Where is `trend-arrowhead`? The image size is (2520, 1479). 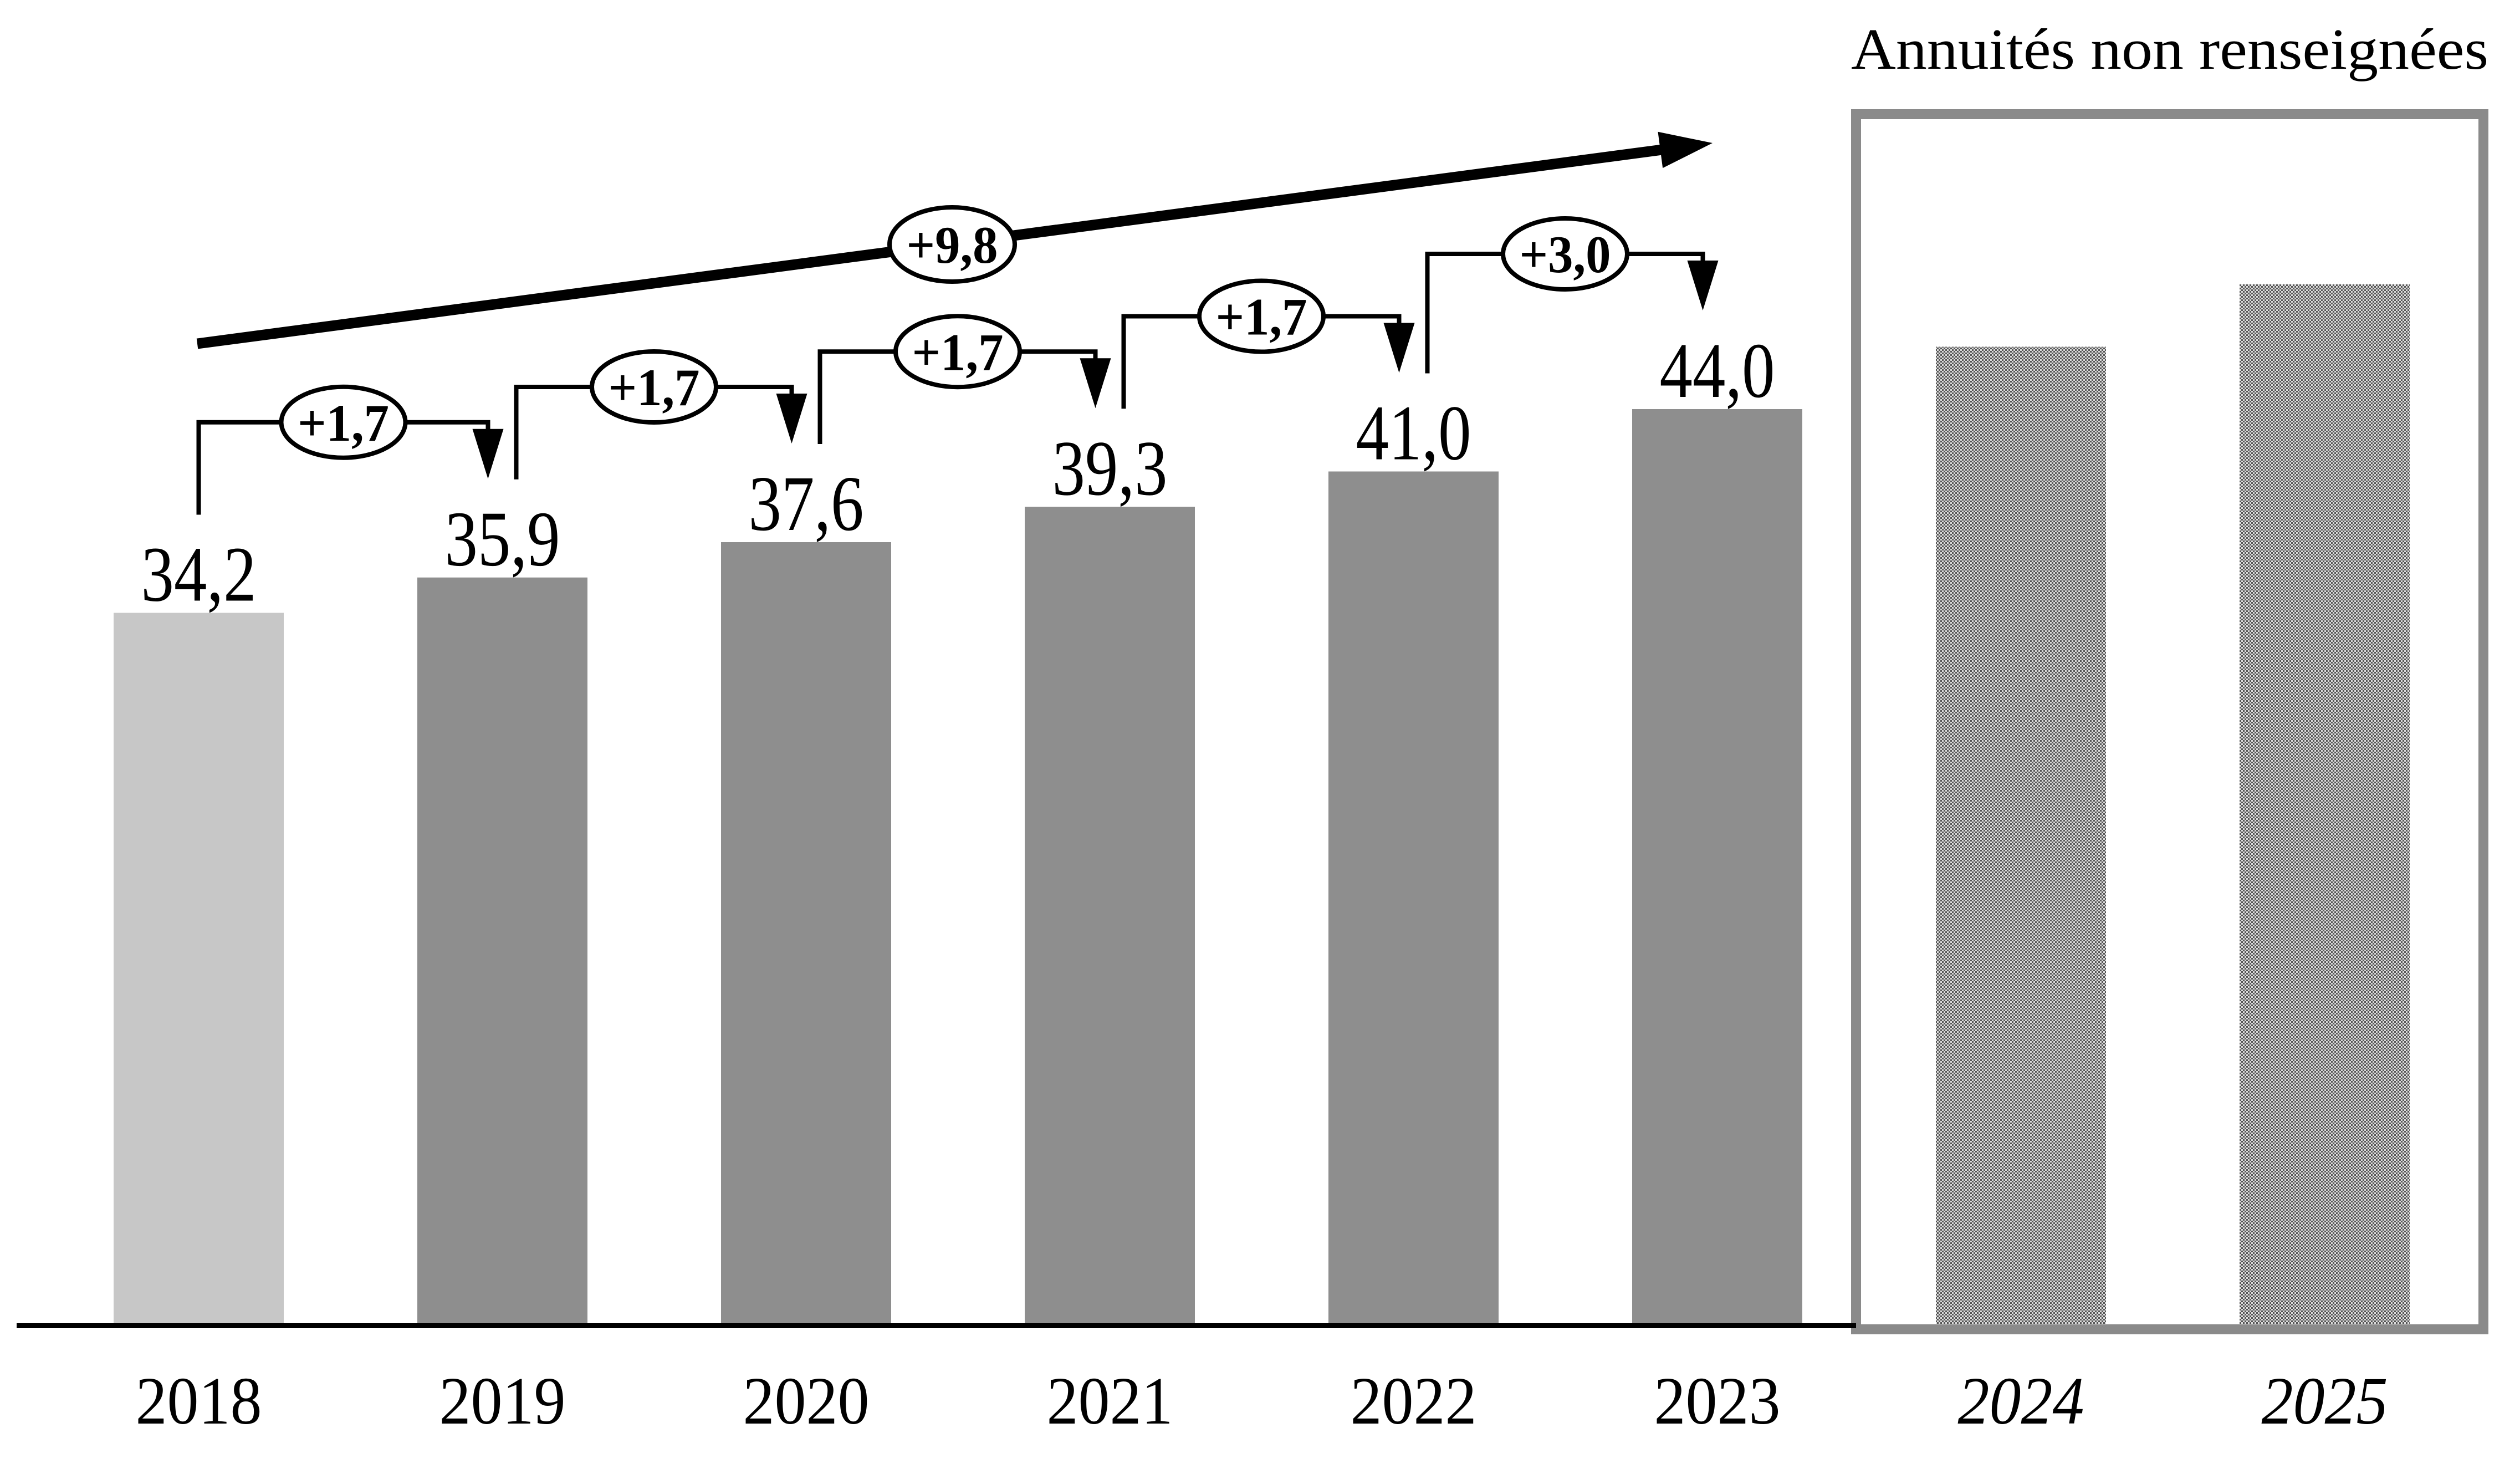
trend-arrowhead is located at coordinates (1685, 150).